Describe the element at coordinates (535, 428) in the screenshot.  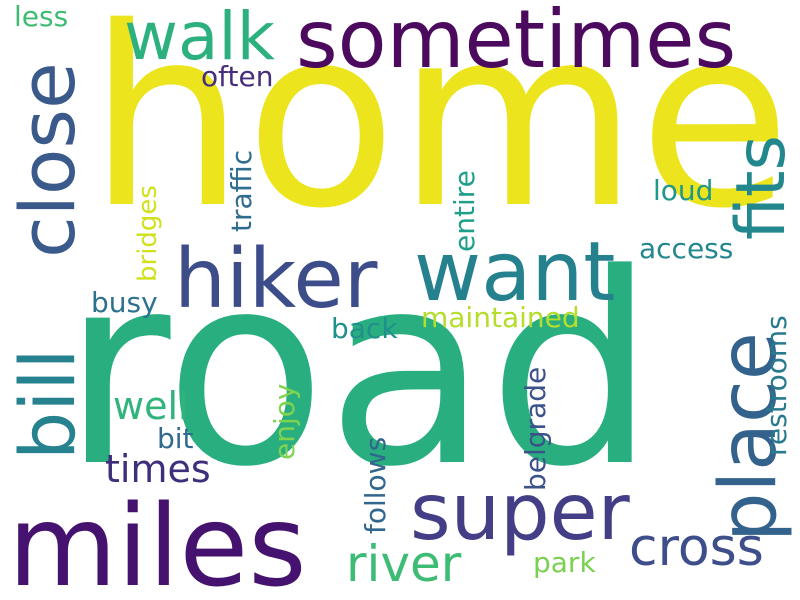
I see `word-belgrade: belgrade` at that location.